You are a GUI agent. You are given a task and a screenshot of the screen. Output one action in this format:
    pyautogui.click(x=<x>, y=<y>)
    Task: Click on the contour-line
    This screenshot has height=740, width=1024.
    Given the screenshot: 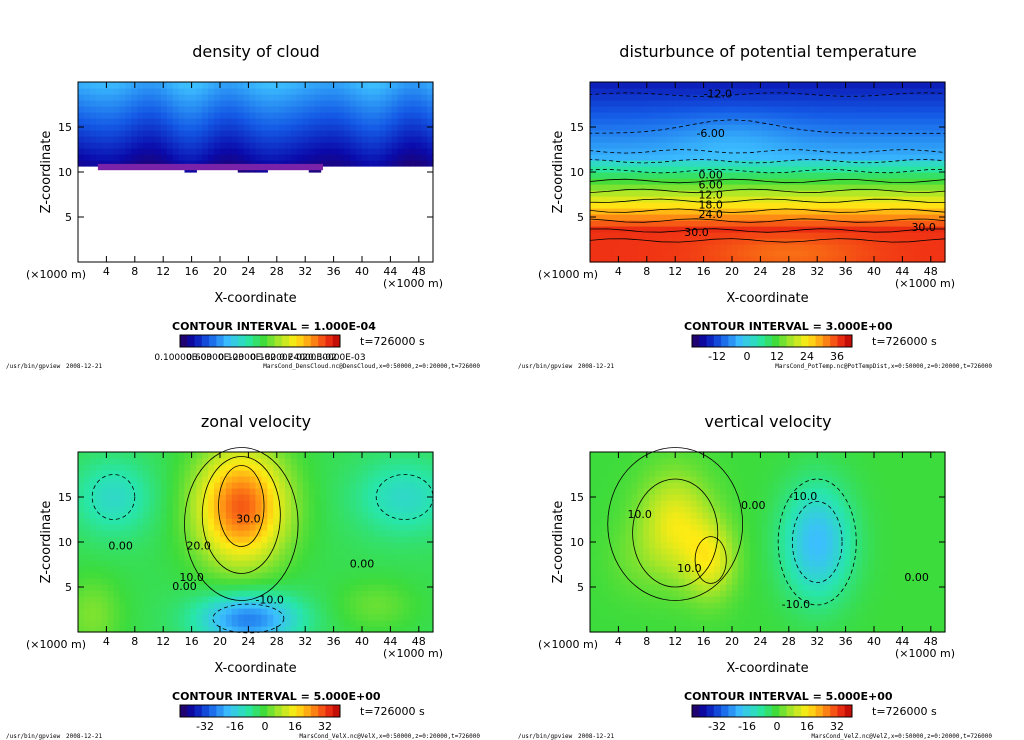 What is the action you would take?
    pyautogui.click(x=767, y=171)
    